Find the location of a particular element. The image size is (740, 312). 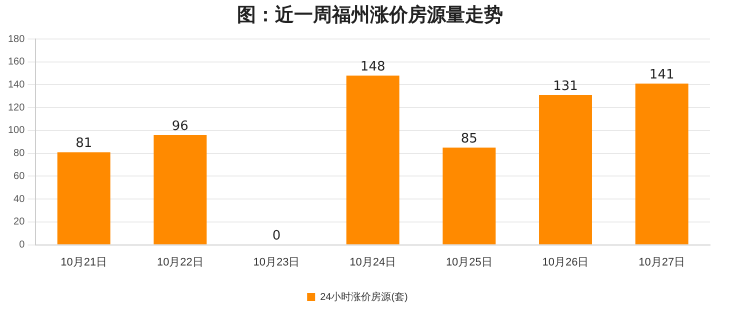

y-tick-label: 60 is located at coordinates (20, 176).